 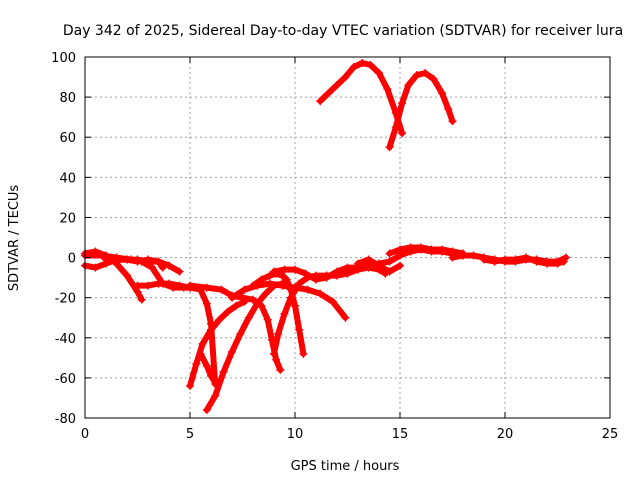 I want to click on y-axis-label: SDTVAR / TECUs, so click(x=14, y=238).